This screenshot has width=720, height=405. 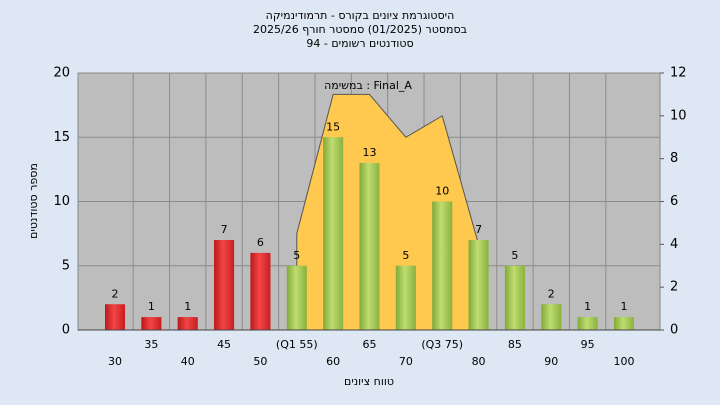 What do you see at coordinates (369, 381) in the screenshot?
I see `x-axis-label: טווח ציונים` at bounding box center [369, 381].